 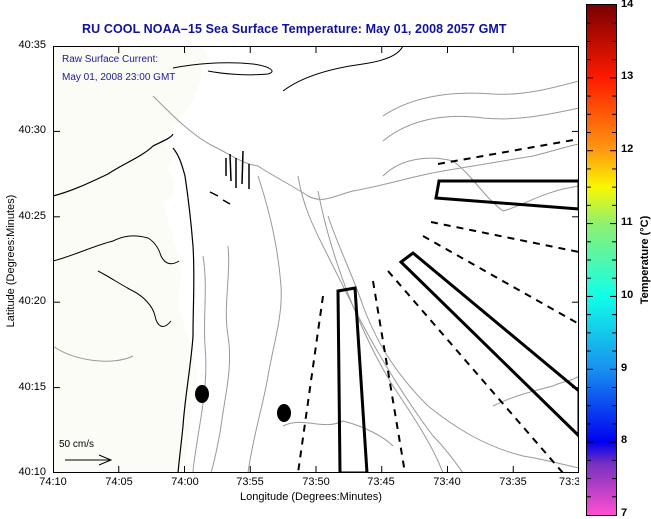 I want to click on scale-vector-label: 50 cm/s, so click(x=77, y=444).